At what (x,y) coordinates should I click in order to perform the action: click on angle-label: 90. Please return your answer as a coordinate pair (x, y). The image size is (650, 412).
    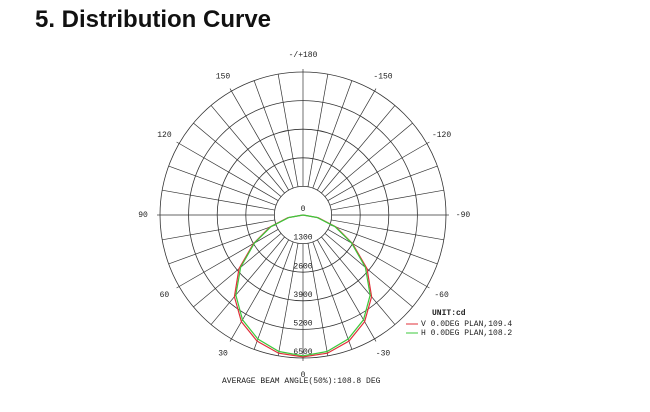
    Looking at the image, I should click on (143, 215).